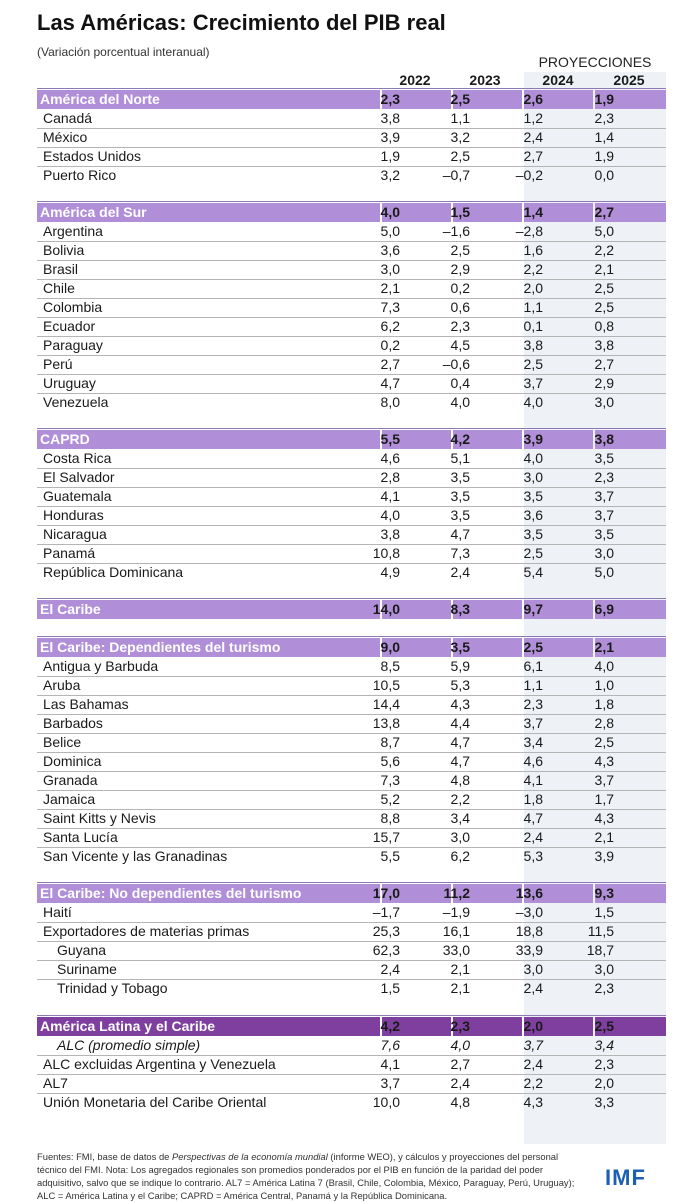  What do you see at coordinates (146, 931) in the screenshot?
I see `row-label: Exportadores de materias primas` at bounding box center [146, 931].